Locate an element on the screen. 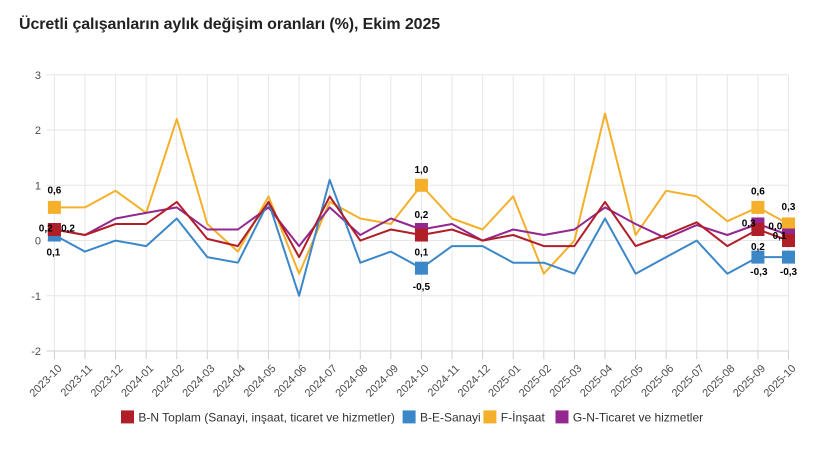 The width and height of the screenshot is (824, 449). svg-text: 2024-03 is located at coordinates (198, 381).